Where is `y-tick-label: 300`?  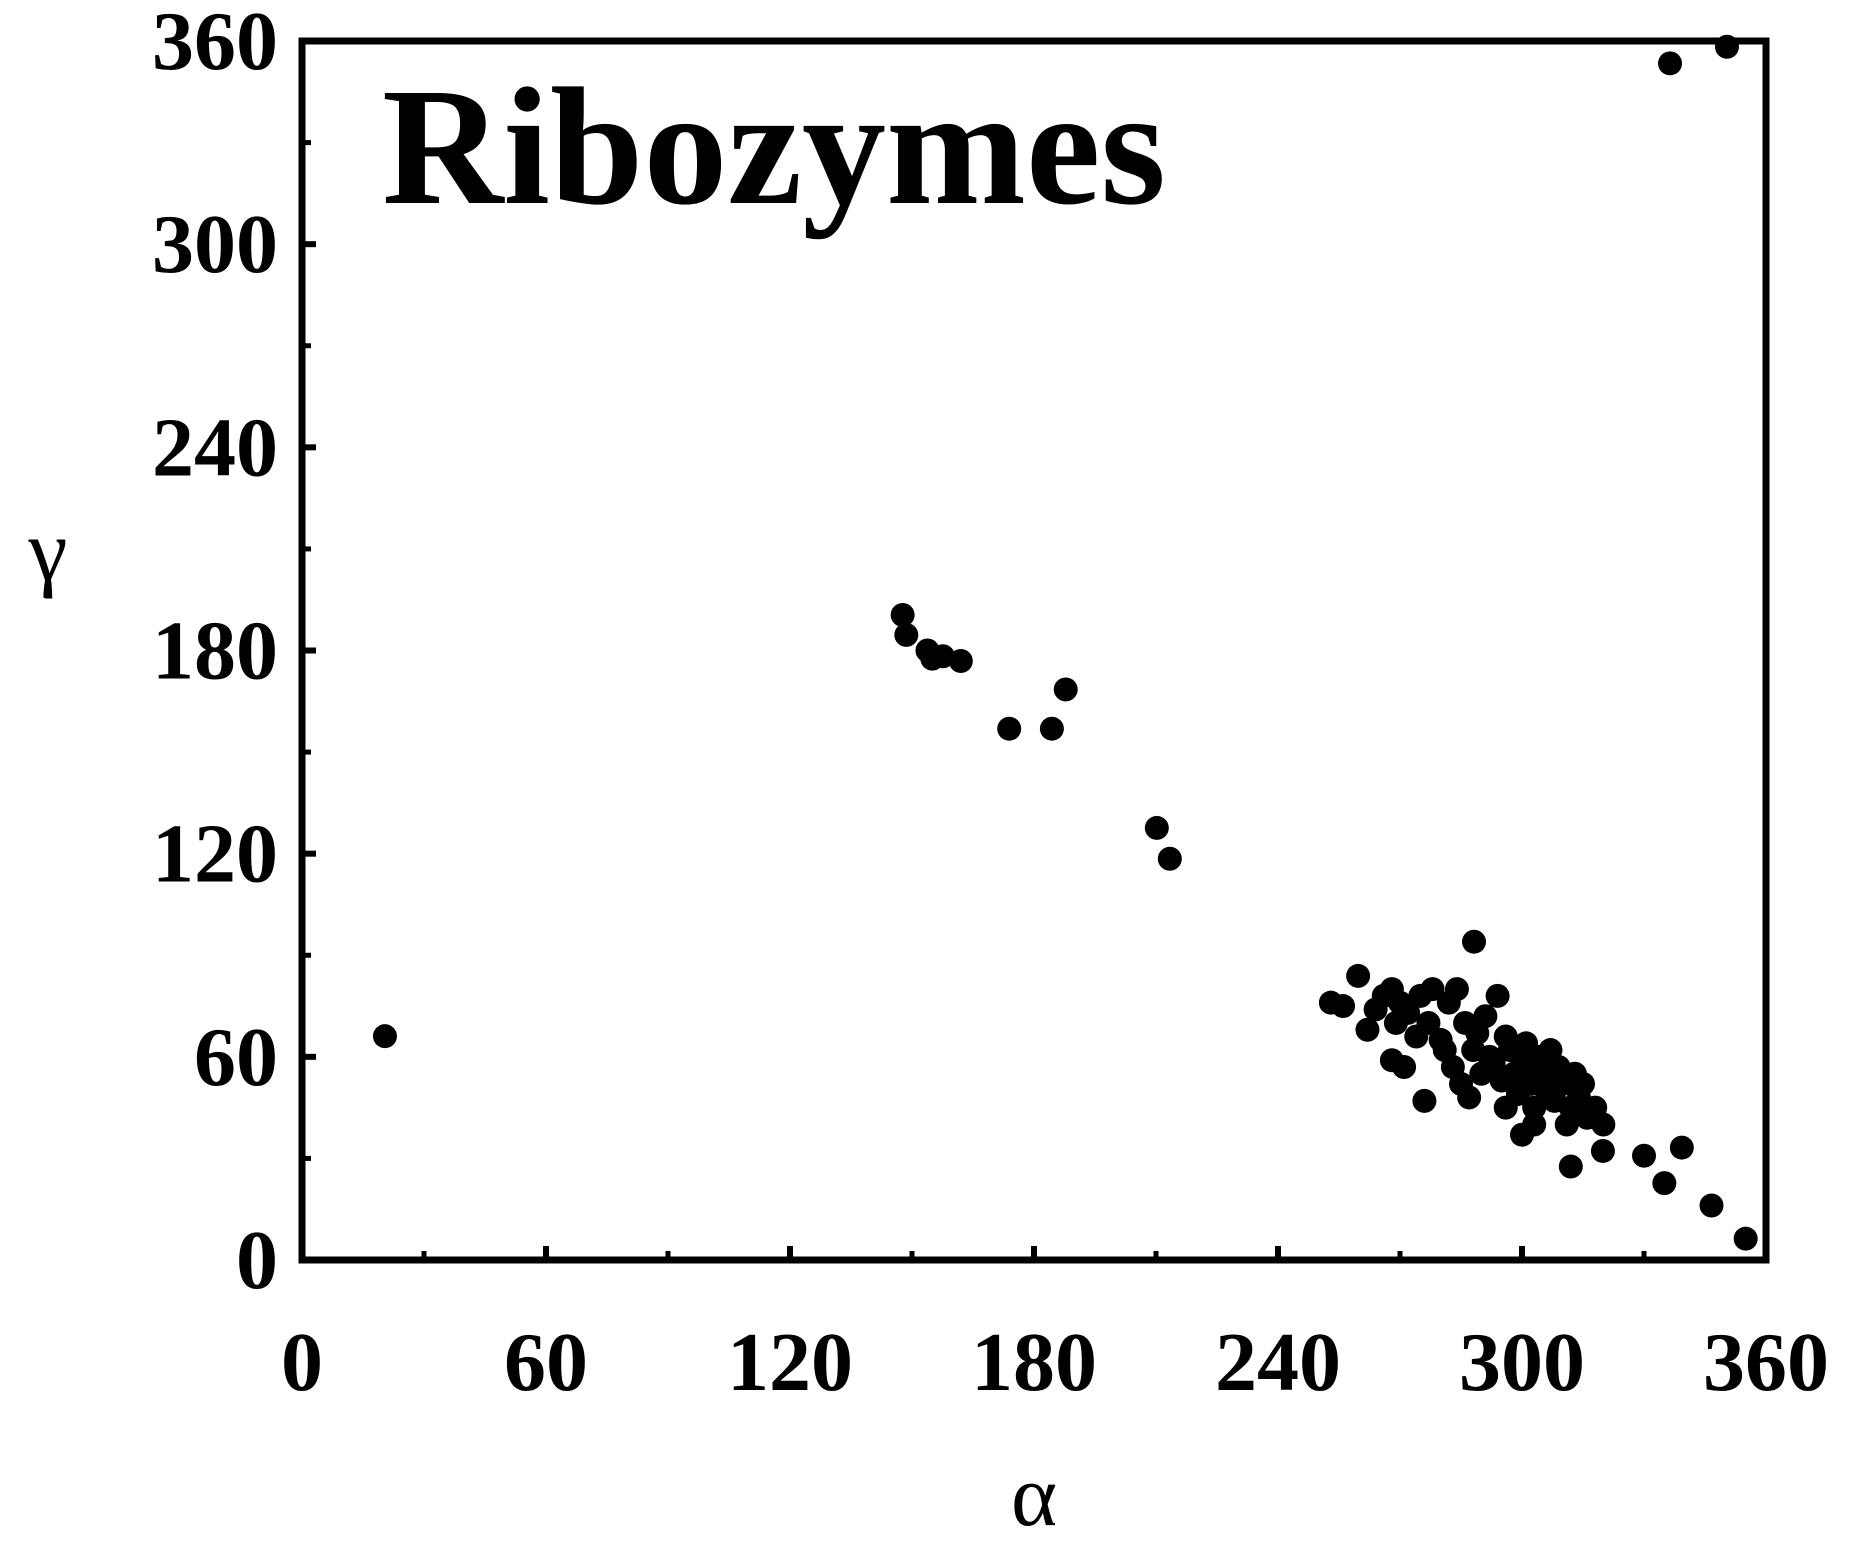 y-tick-label: 300 is located at coordinates (215, 244).